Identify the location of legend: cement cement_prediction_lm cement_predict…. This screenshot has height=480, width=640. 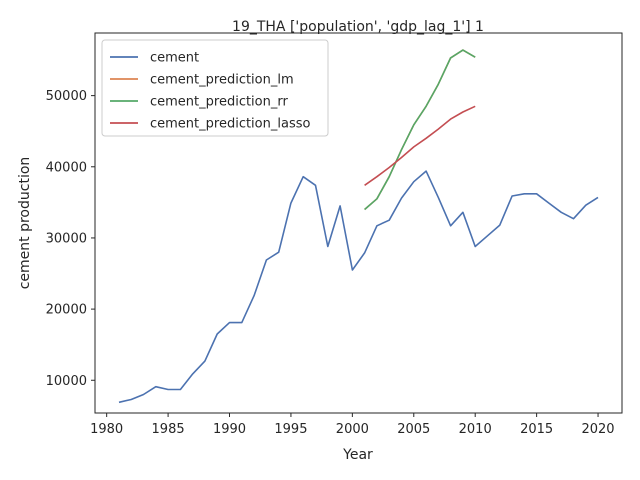
(215, 88).